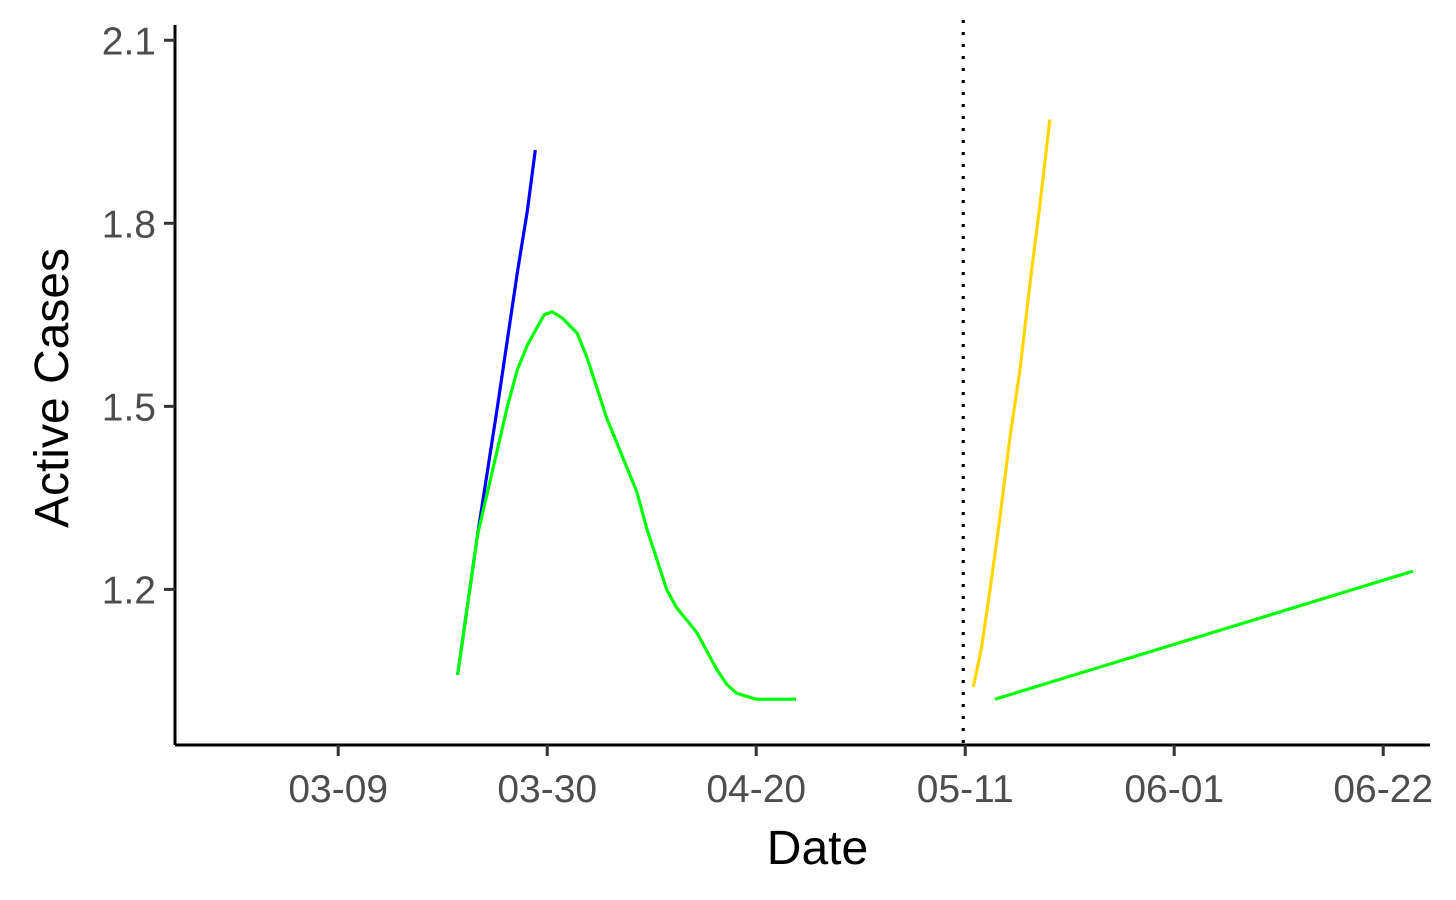  What do you see at coordinates (547, 789) in the screenshot?
I see `x-tick-label: 03-30` at bounding box center [547, 789].